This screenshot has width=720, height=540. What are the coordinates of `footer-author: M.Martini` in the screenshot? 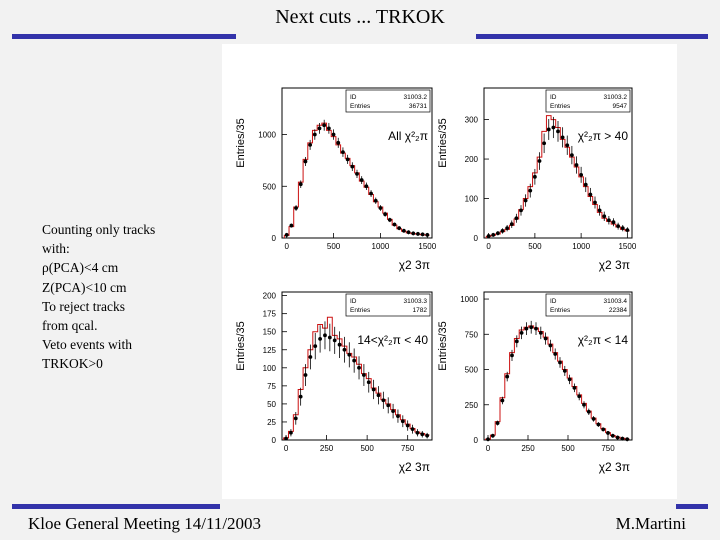 It's located at (650, 523).